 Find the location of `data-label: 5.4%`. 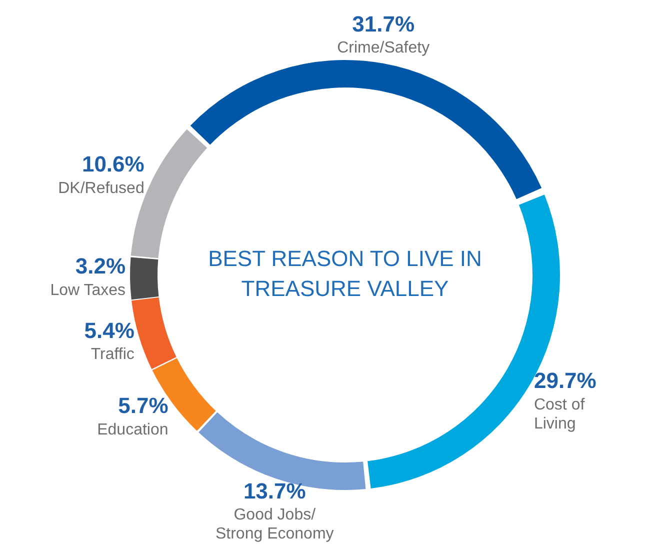

data-label: 5.4% is located at coordinates (109, 330).